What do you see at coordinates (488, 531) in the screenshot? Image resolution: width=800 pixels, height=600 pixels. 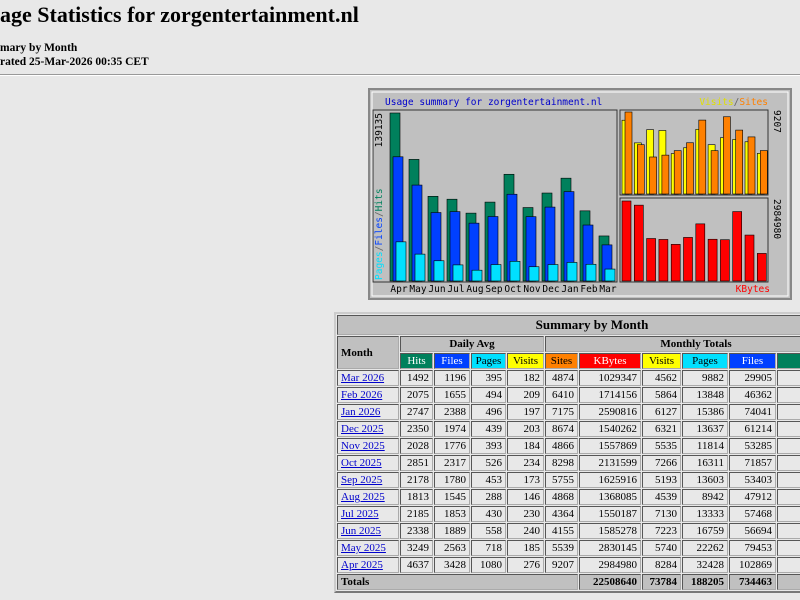 I see `cell: 558` at bounding box center [488, 531].